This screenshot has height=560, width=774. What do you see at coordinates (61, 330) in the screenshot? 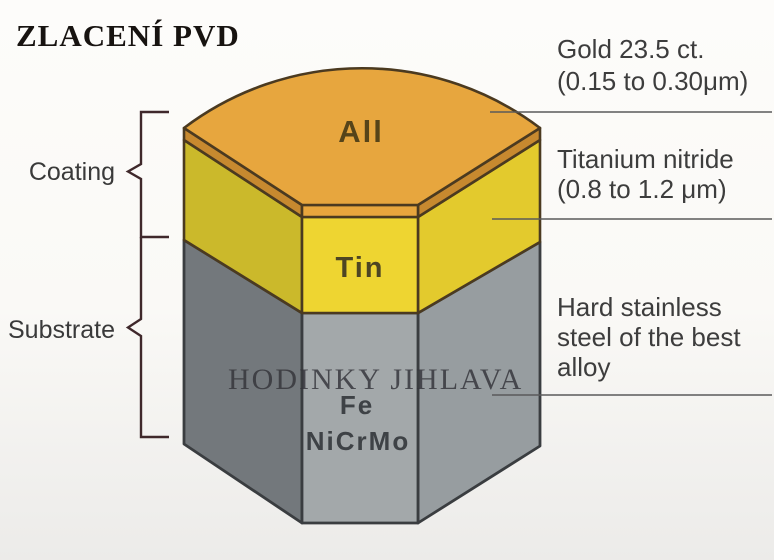
I see `substrate-label: Substrate` at bounding box center [61, 330].